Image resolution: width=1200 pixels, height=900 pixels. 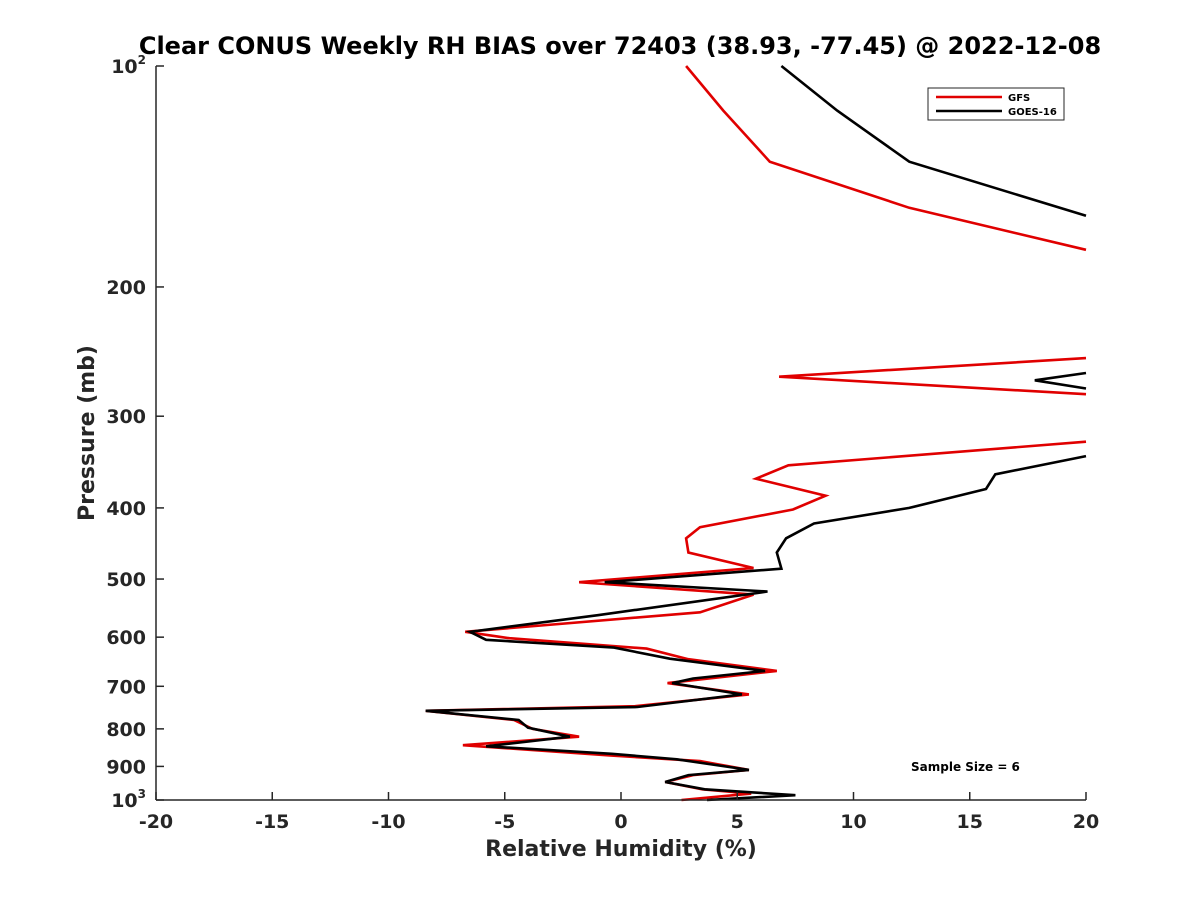 What do you see at coordinates (156, 822) in the screenshot?
I see `x-tick-label: -20` at bounding box center [156, 822].